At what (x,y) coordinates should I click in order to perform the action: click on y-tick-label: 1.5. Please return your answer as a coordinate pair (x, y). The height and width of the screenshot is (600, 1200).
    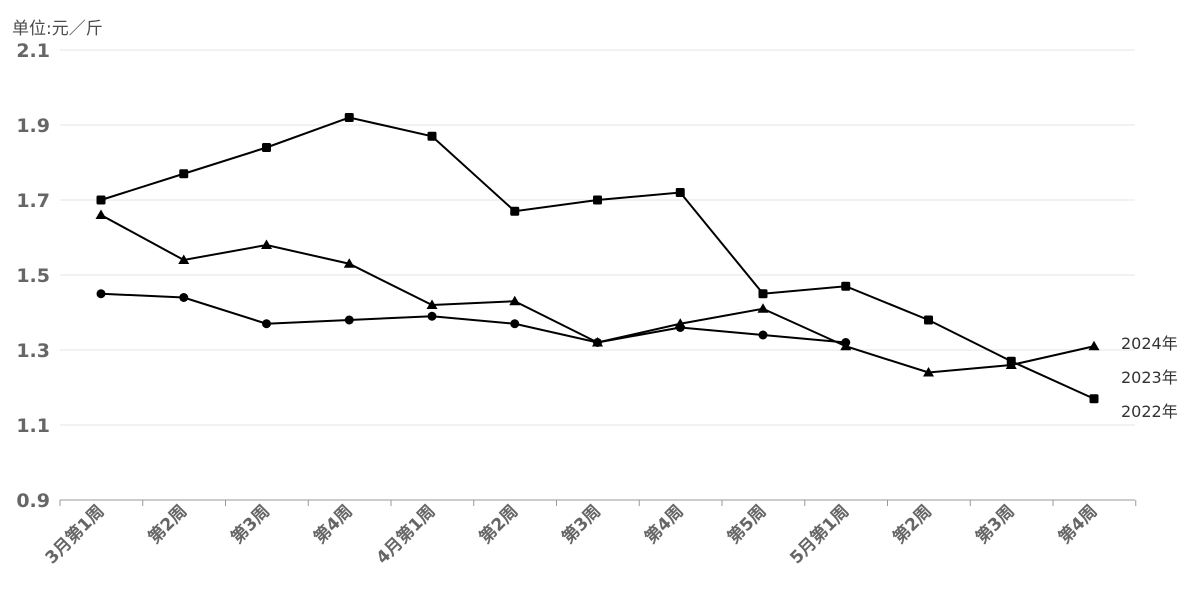
    Looking at the image, I should click on (33, 276).